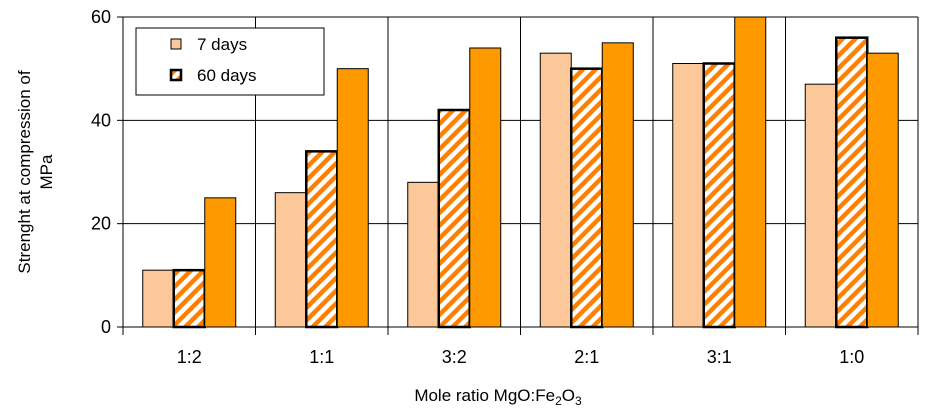  Describe the element at coordinates (176, 44) in the screenshot. I see `legend-swatch-7-days` at that location.